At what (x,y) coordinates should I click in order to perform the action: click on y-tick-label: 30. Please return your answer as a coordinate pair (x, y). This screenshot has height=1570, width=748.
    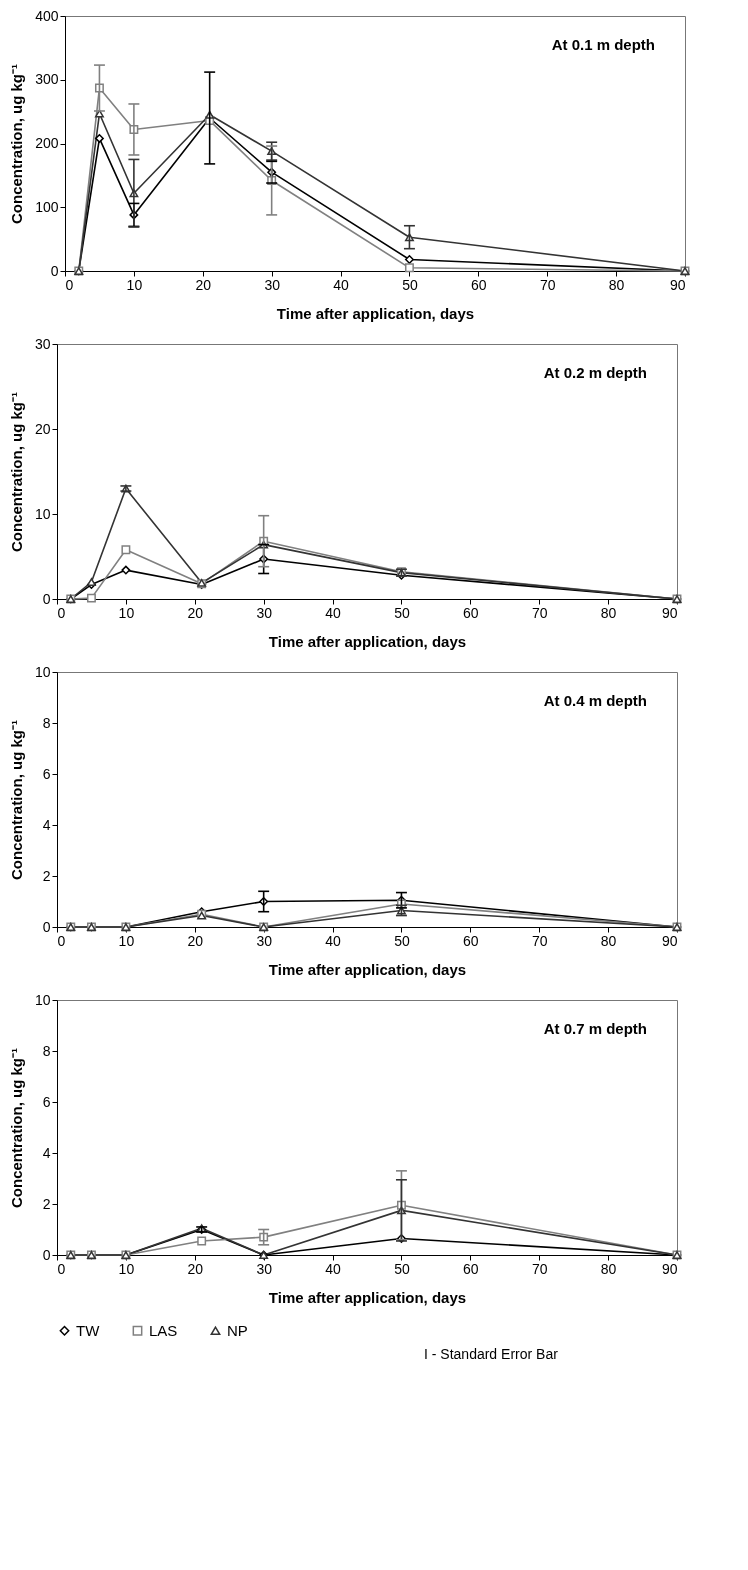
    Looking at the image, I should click on (42, 343).